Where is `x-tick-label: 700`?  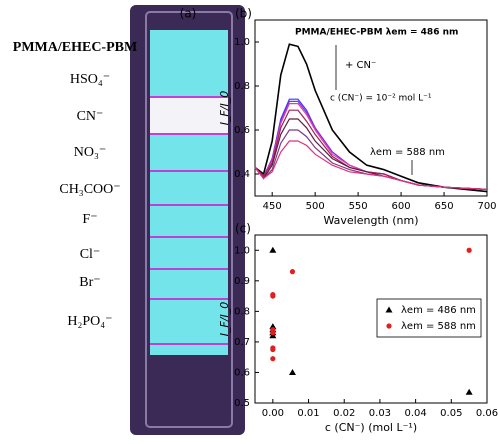
x-tick-label: 700 is located at coordinates (486, 206).